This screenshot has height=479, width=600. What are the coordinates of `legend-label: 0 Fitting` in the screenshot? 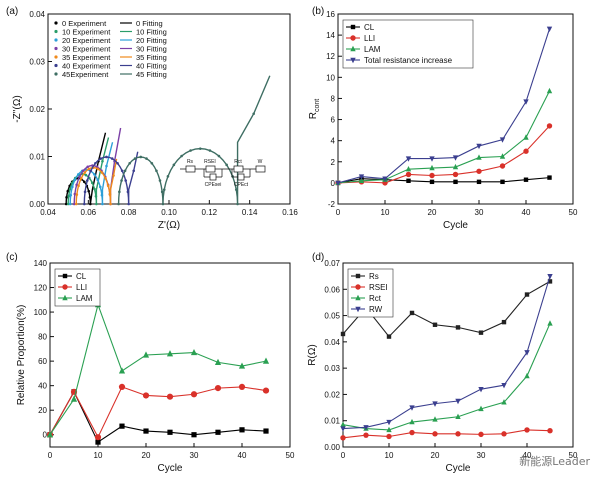 It's located at (149, 23).